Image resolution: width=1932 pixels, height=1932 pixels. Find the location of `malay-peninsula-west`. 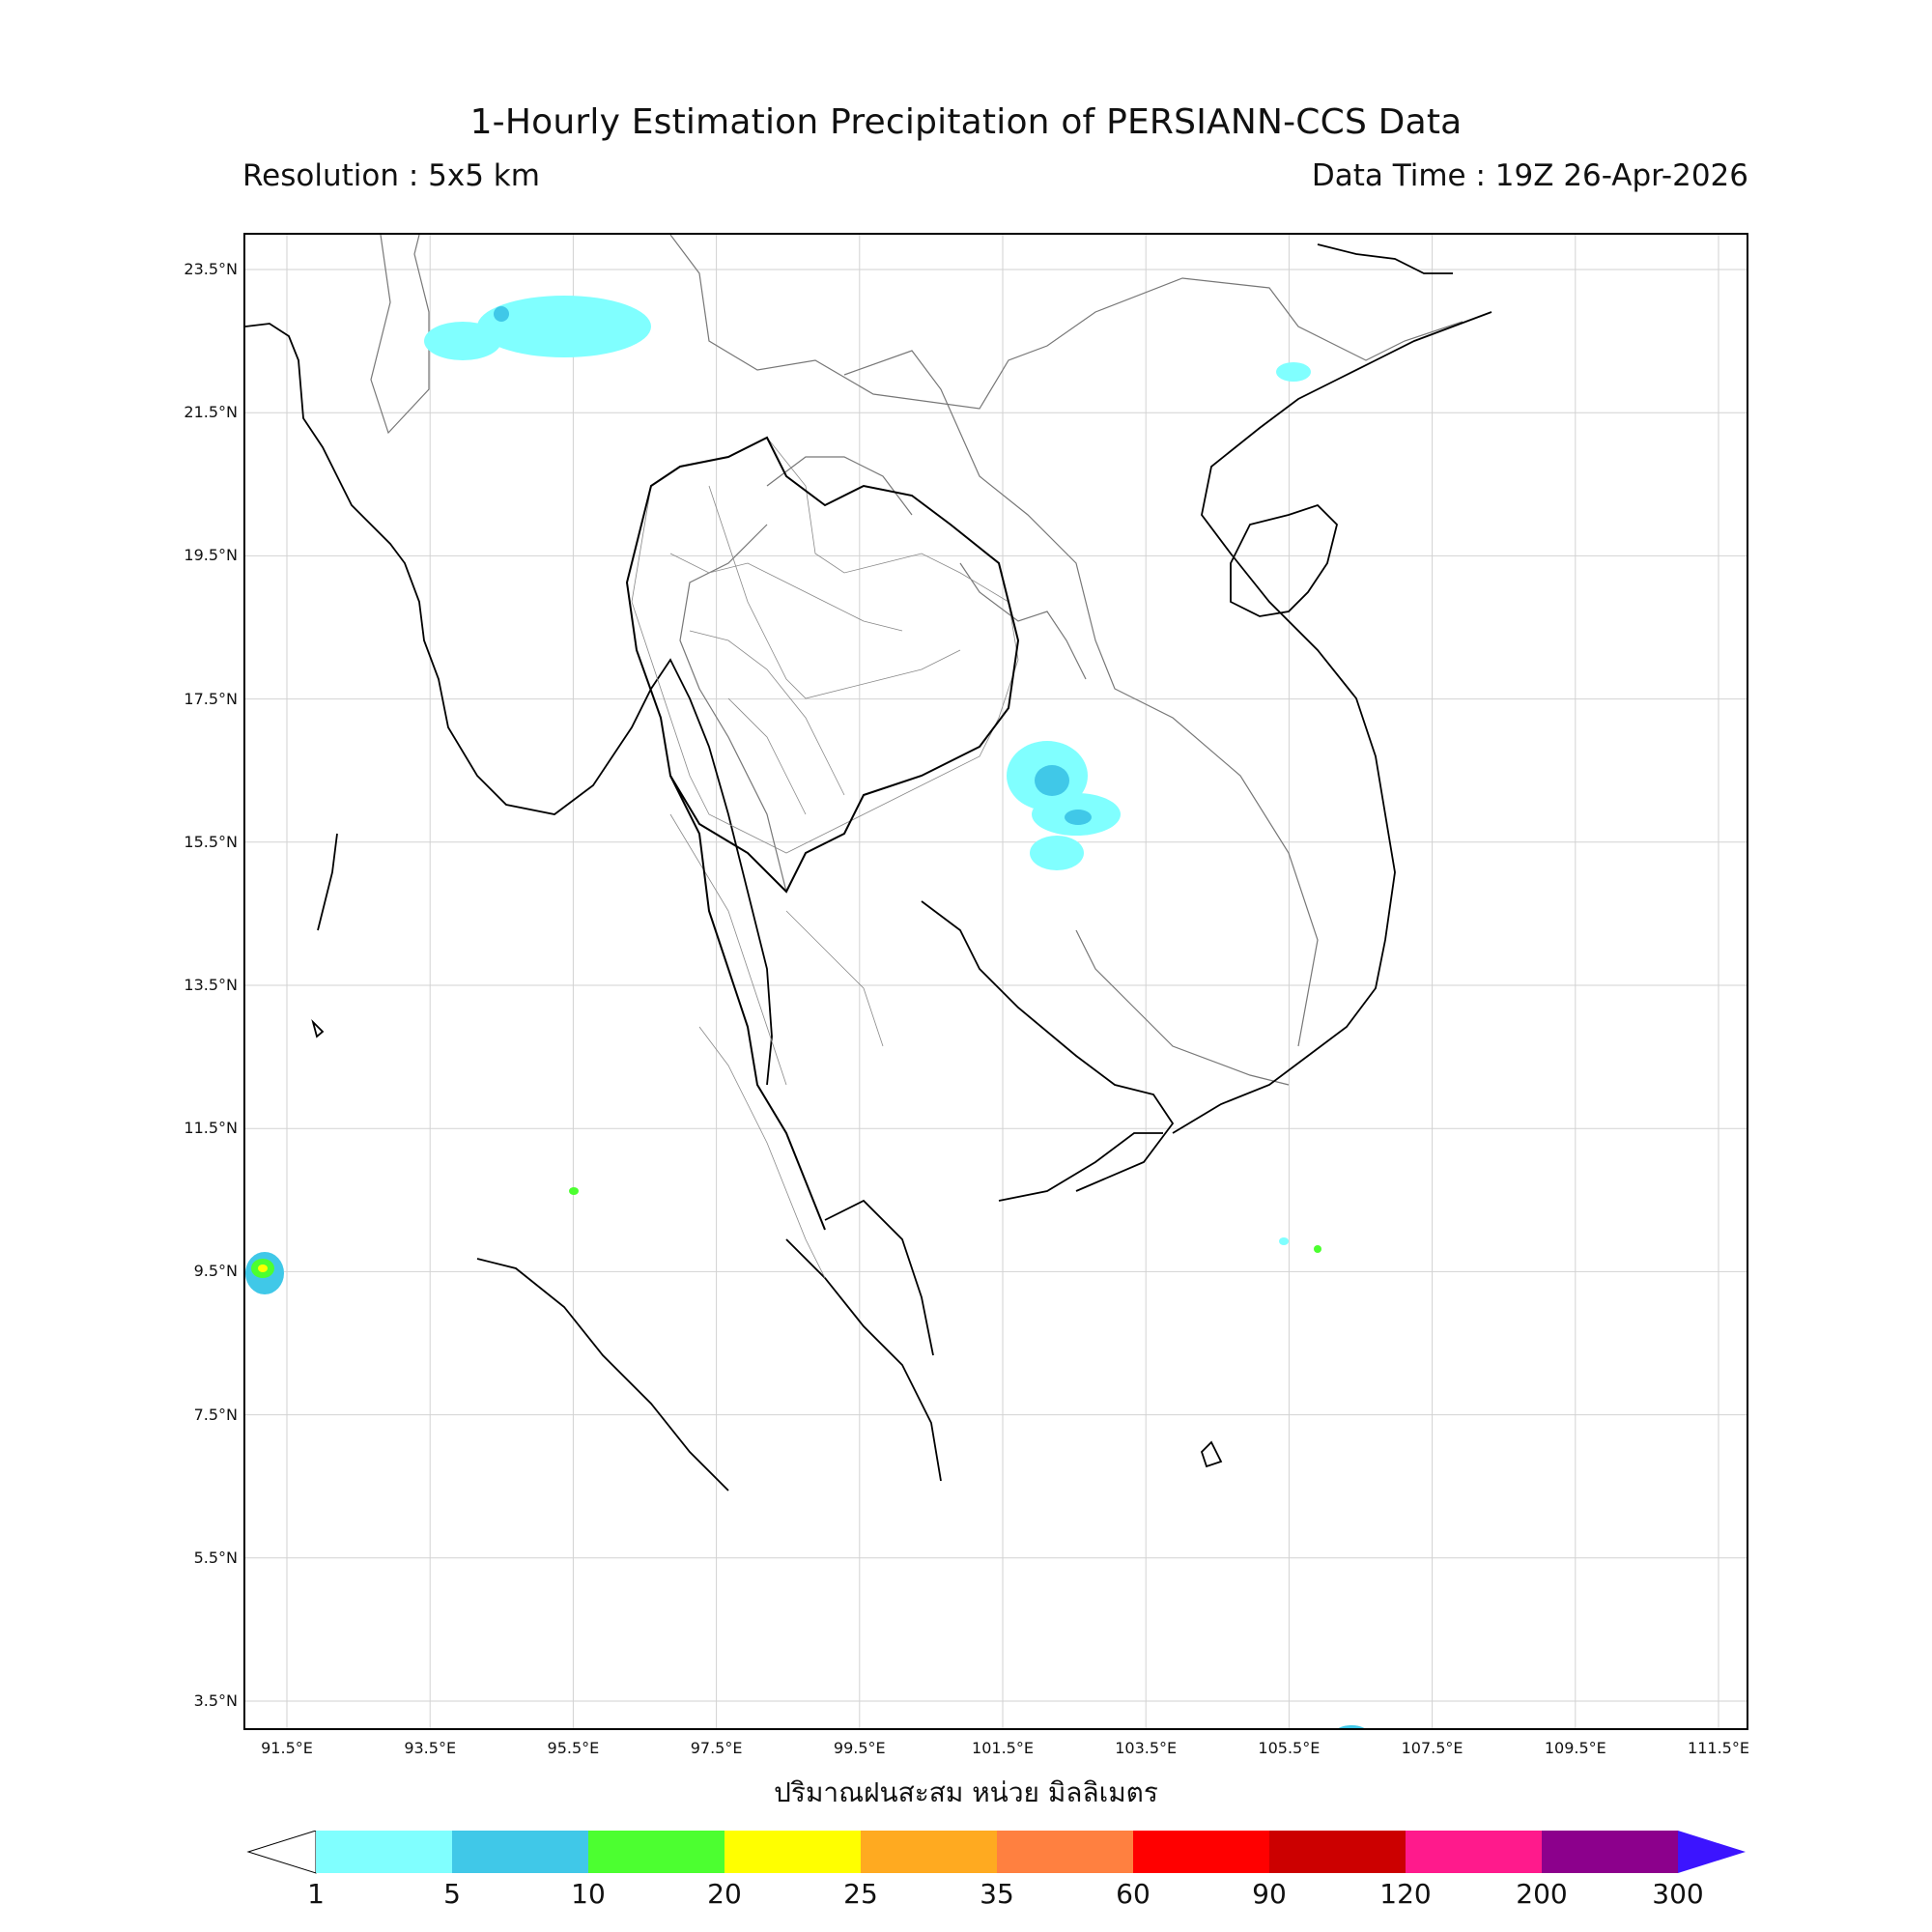

malay-peninsula-west is located at coordinates (863, 1360).